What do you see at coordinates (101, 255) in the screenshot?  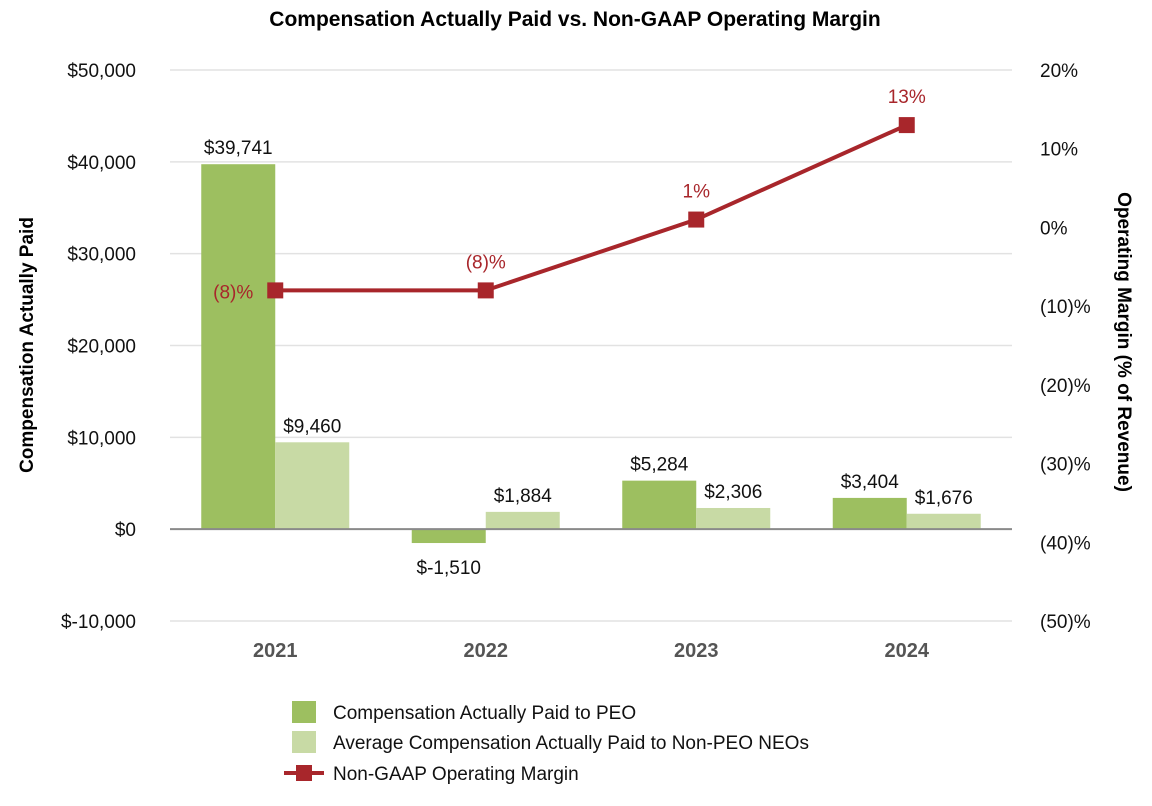 I see `left-tick-label: $30,000` at bounding box center [101, 255].